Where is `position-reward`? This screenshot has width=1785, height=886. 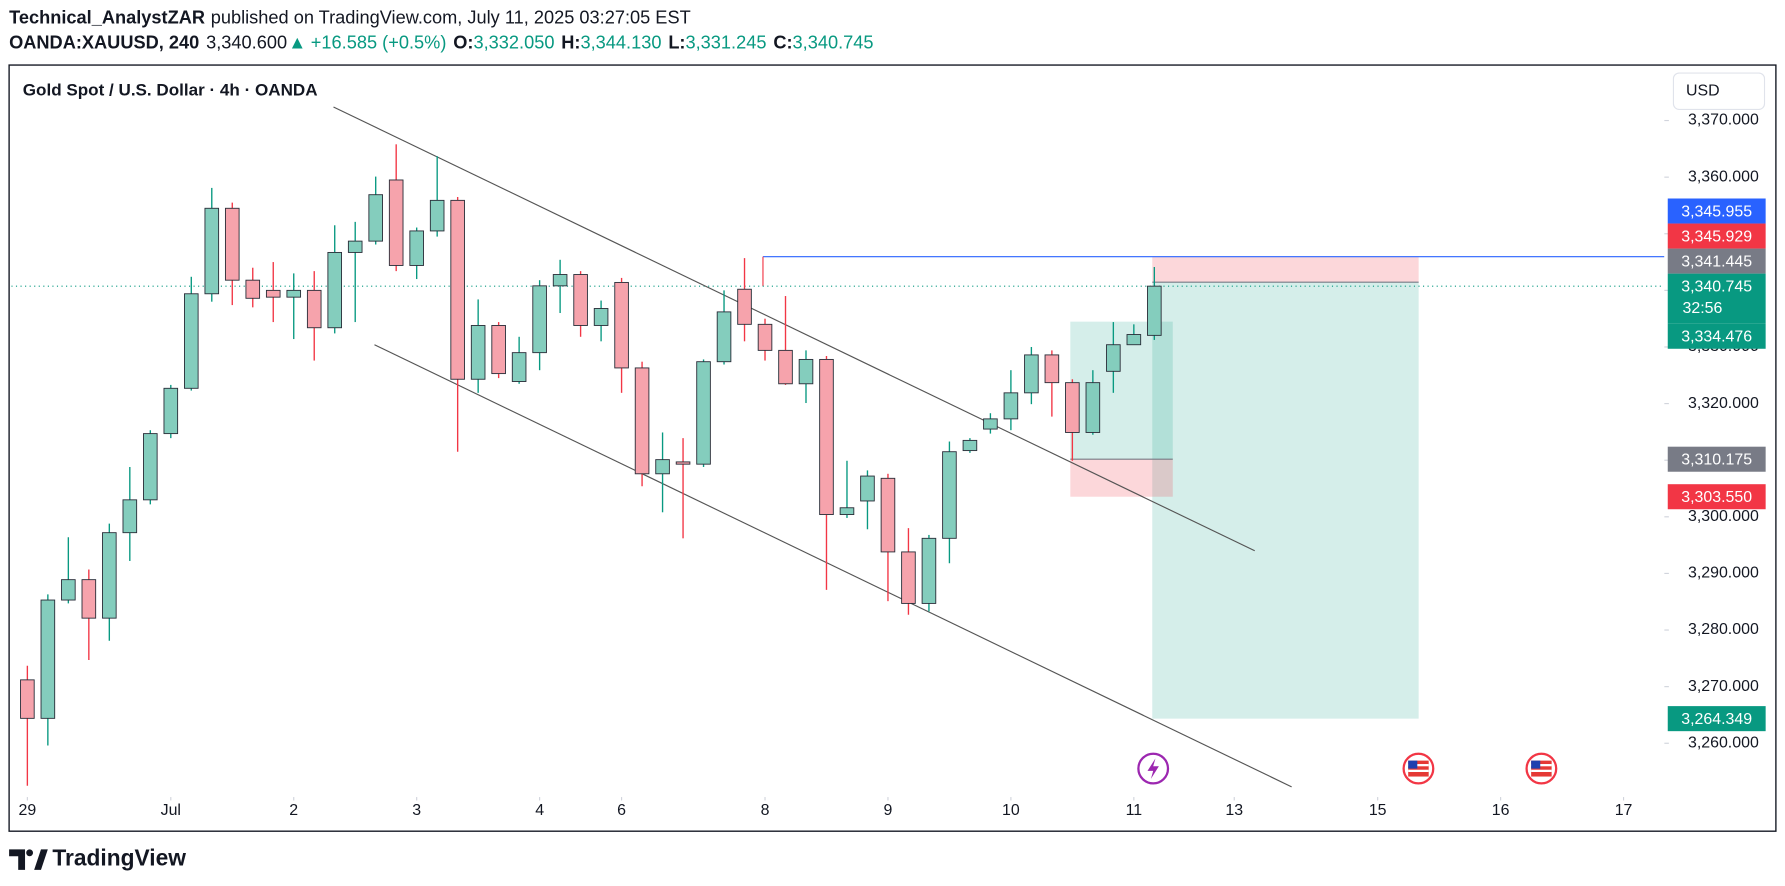
position-reward is located at coordinates (1285, 500).